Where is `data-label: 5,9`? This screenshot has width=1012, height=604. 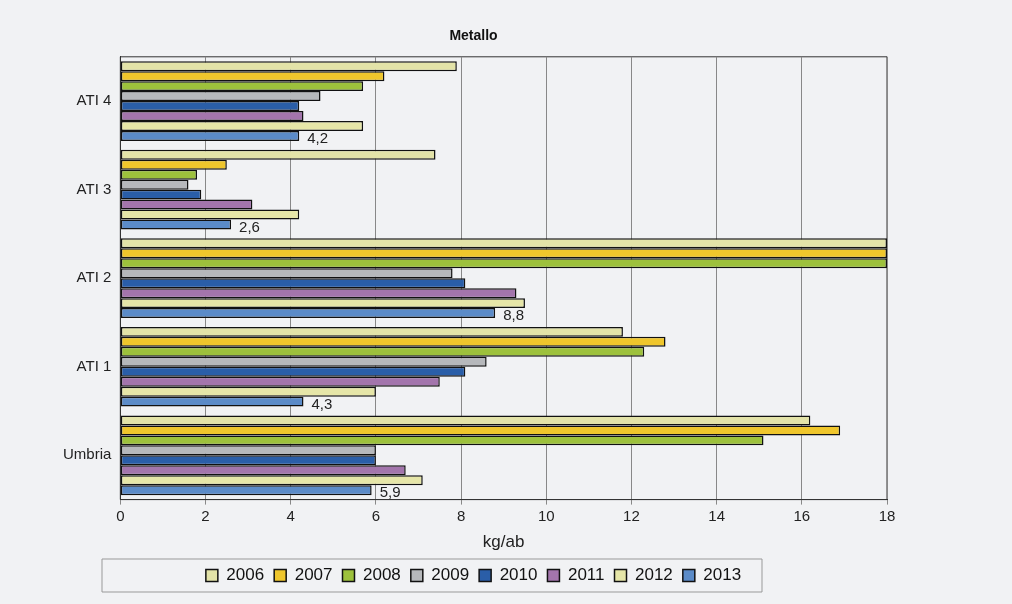
data-label: 5,9 is located at coordinates (390, 492).